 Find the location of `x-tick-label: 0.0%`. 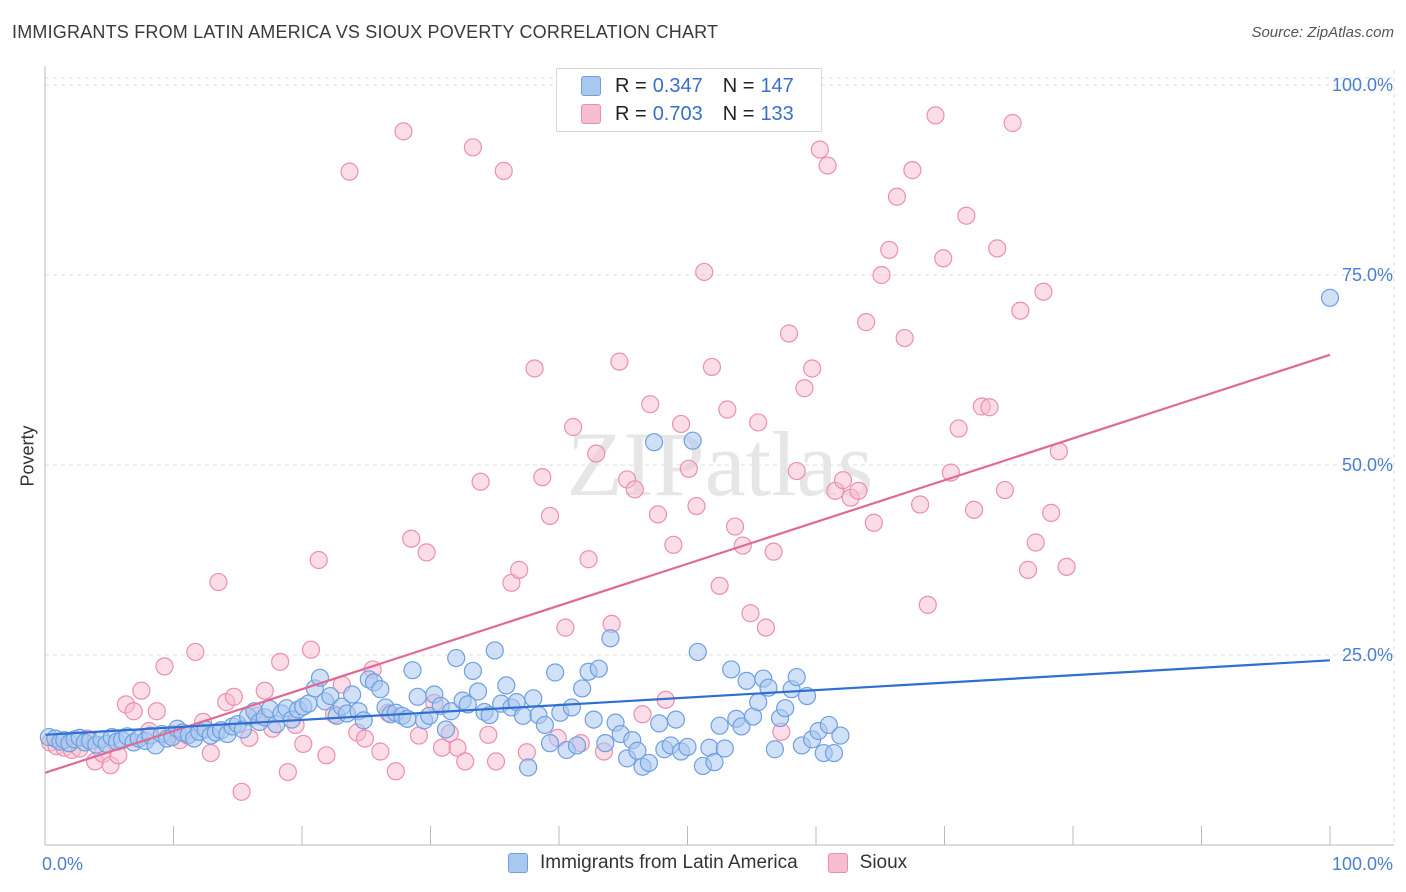

x-tick-label: 0.0% is located at coordinates (62, 864).